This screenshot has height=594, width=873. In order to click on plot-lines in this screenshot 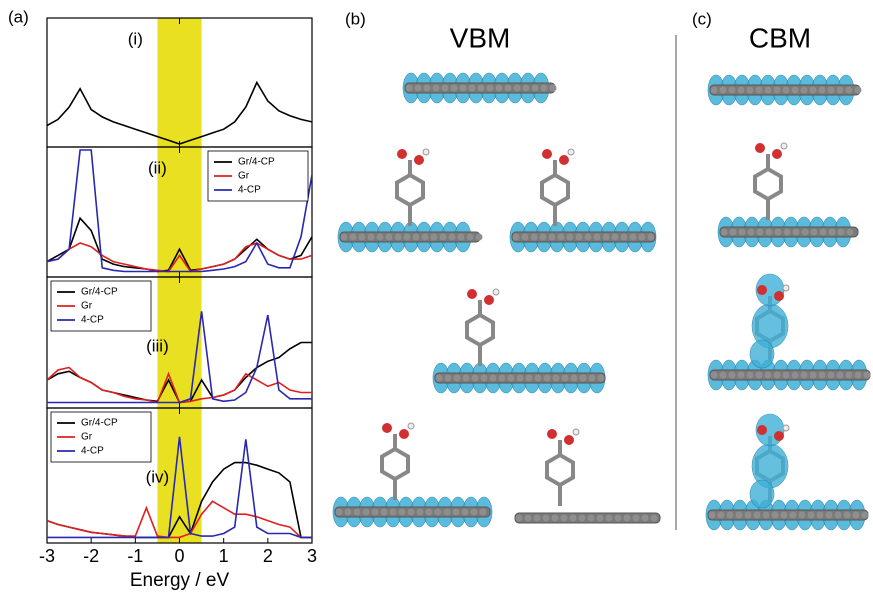, I will do `click(179, 357)`.